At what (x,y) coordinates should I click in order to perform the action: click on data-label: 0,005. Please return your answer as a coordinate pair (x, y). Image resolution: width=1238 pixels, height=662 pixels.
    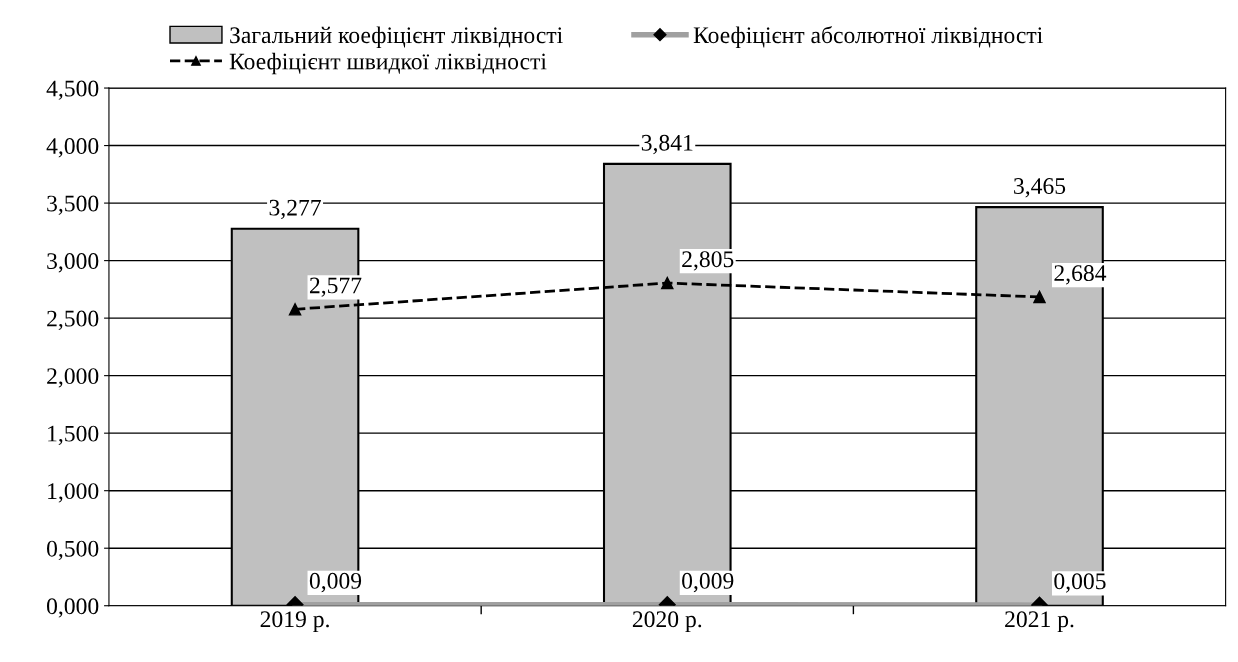
    Looking at the image, I should click on (1080, 583).